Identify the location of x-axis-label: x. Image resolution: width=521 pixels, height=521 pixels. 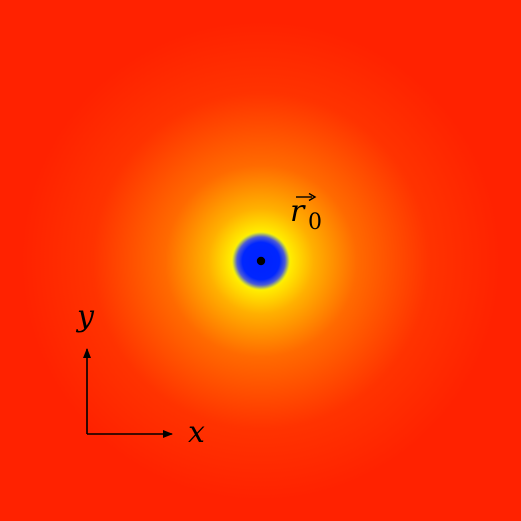
(196, 432).